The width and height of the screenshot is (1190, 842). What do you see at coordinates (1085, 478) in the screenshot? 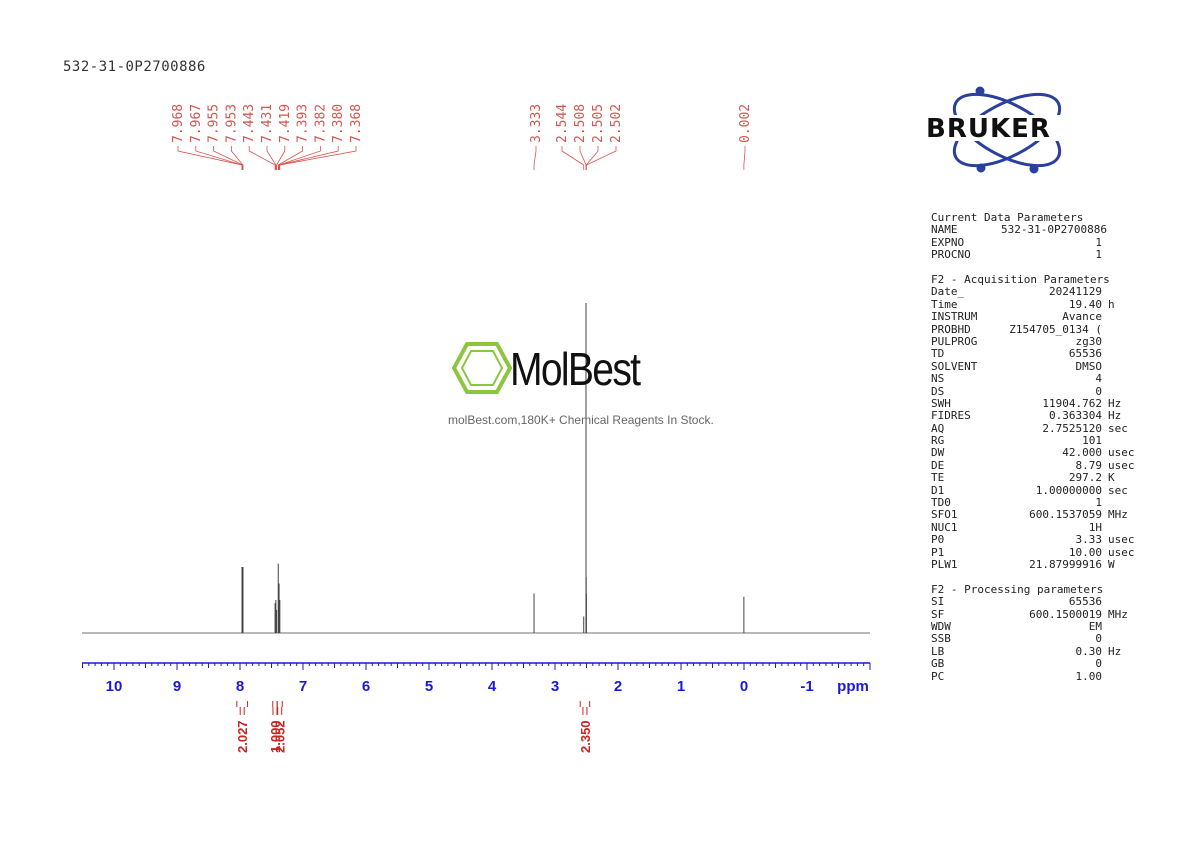
I see `param-value: 297.2` at bounding box center [1085, 478].